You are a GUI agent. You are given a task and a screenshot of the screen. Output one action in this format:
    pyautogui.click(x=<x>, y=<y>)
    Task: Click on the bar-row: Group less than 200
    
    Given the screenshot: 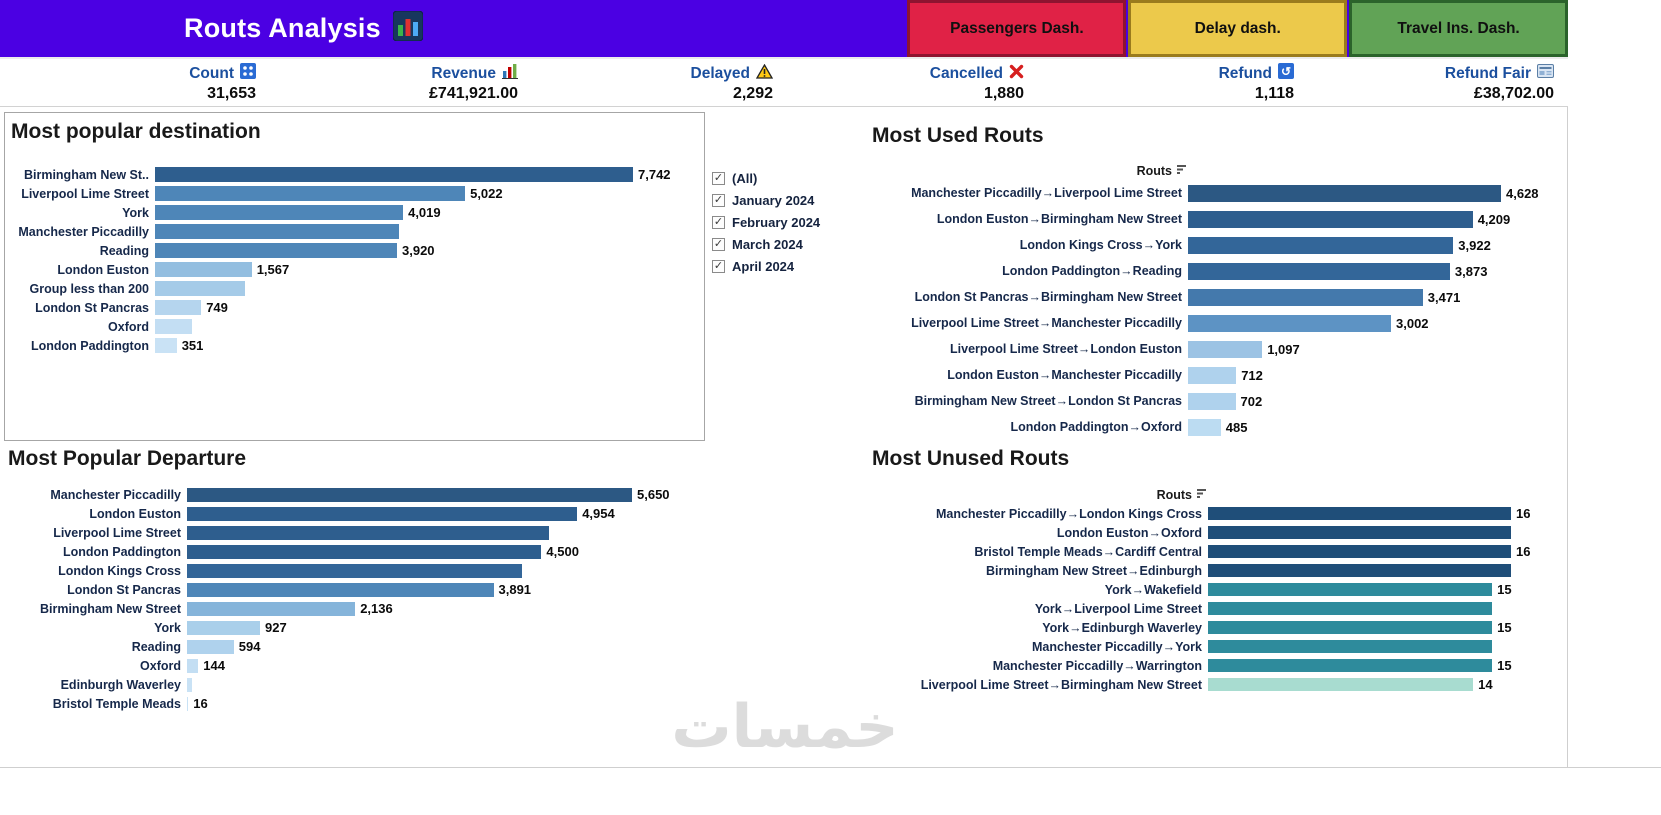 What is the action you would take?
    pyautogui.click(x=354, y=288)
    